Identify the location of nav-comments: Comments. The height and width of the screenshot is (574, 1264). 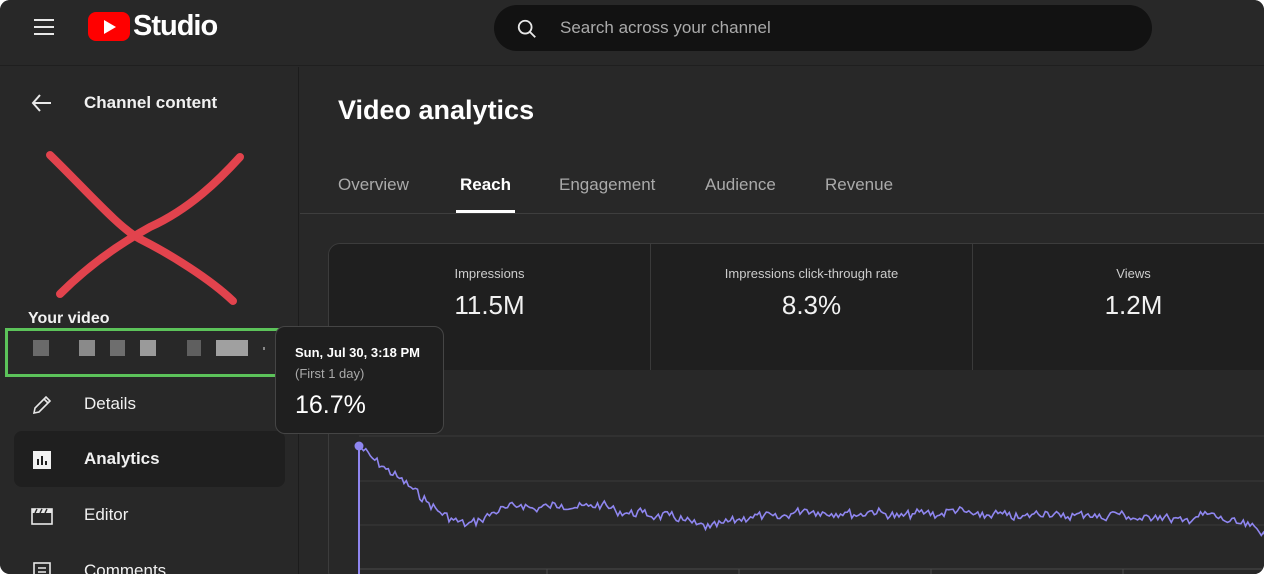
(149, 558).